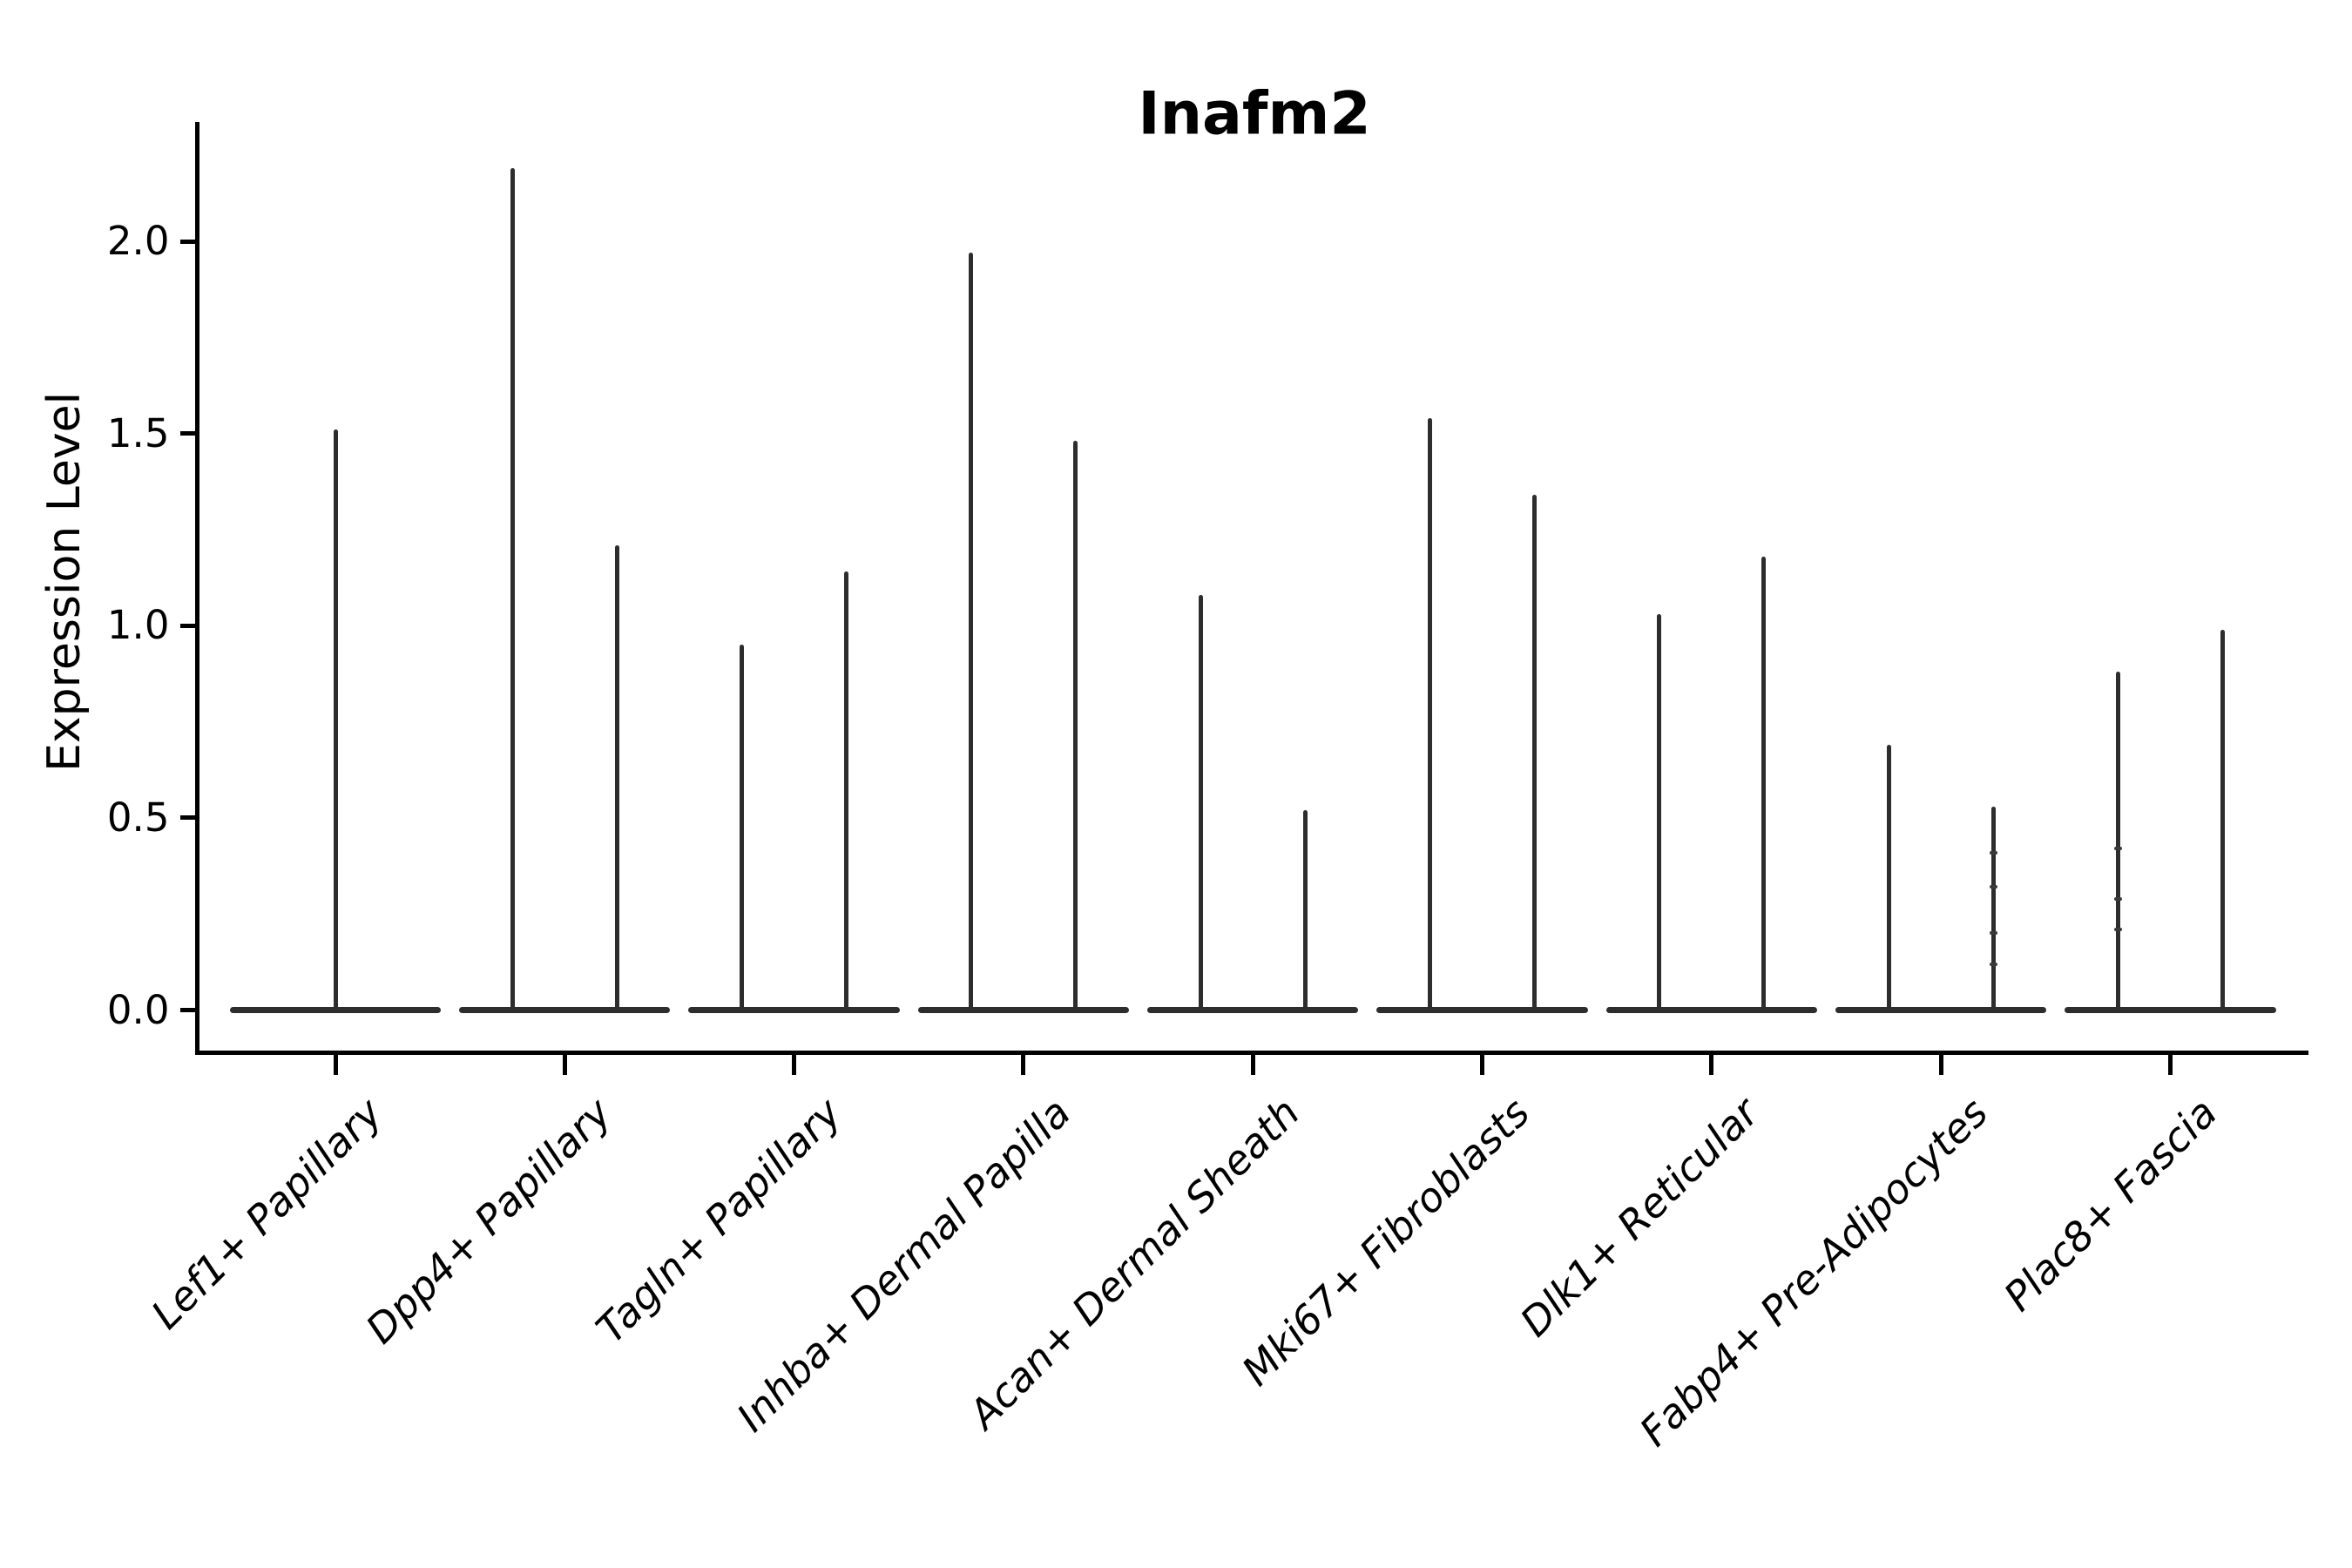 The height and width of the screenshot is (1568, 2352). Describe the element at coordinates (138, 625) in the screenshot. I see `y-tick-label: 1.0` at that location.